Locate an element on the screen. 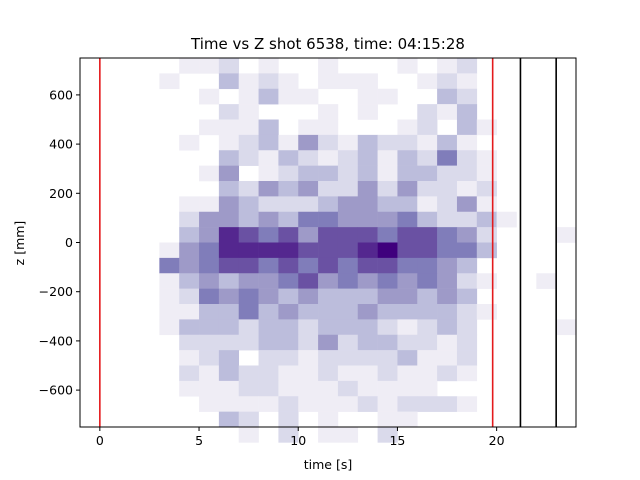  x-axis: 0 5 10 15 20 is located at coordinates (300, 437).